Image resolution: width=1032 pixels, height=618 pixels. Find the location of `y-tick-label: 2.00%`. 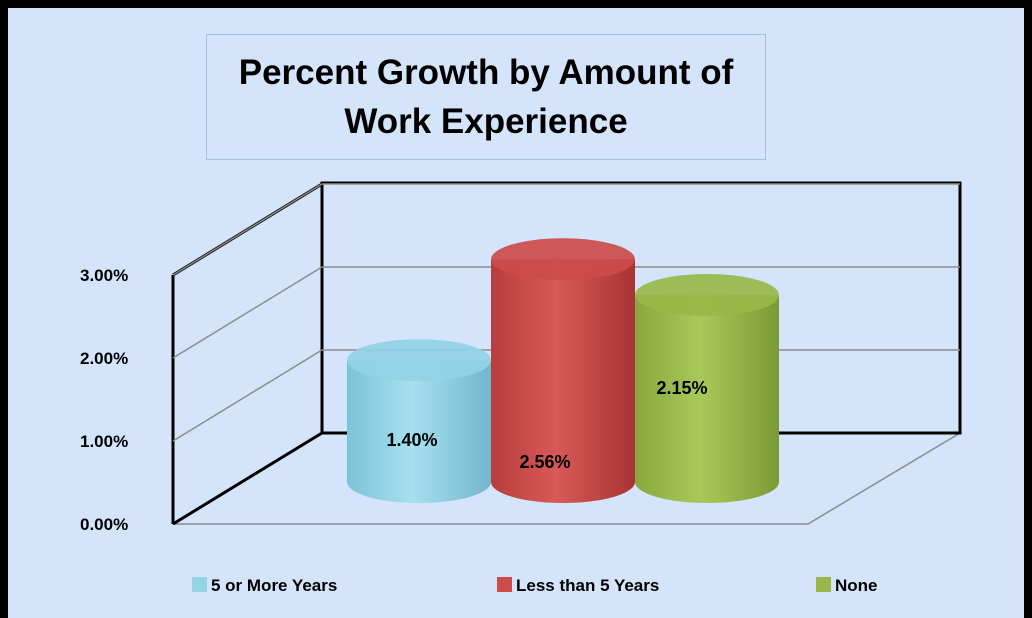

y-tick-label: 2.00% is located at coordinates (104, 358).